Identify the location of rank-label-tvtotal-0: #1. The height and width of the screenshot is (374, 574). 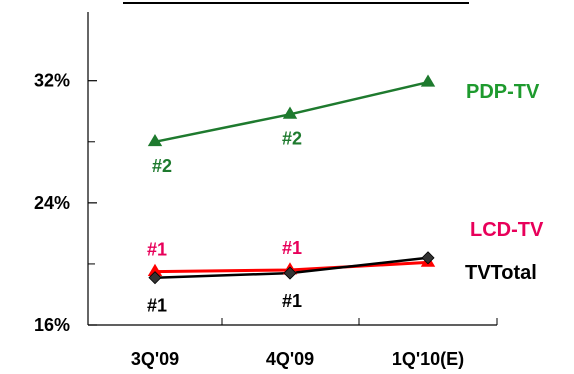
(157, 306).